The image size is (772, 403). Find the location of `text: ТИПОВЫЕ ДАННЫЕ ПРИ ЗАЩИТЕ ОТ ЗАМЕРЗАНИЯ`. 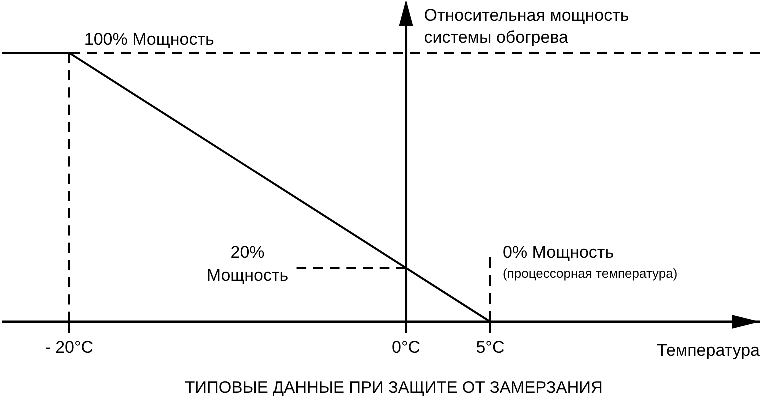

text: ТИПОВЫЕ ДАННЫЕ ПРИ ЗАЩИТЕ ОТ ЗАМЕРЗАНИЯ is located at coordinates (394, 388).